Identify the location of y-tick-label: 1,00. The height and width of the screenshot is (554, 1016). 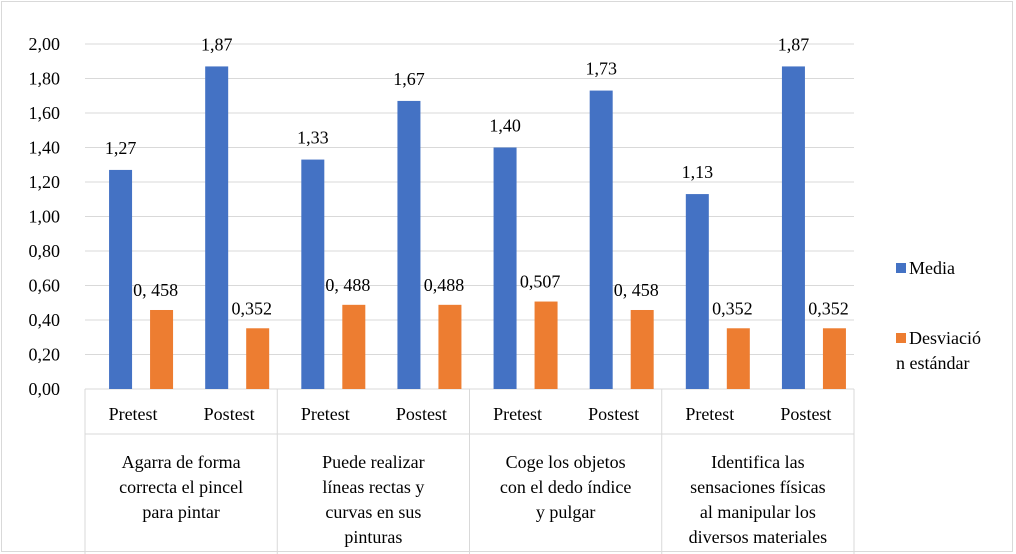
(45, 217).